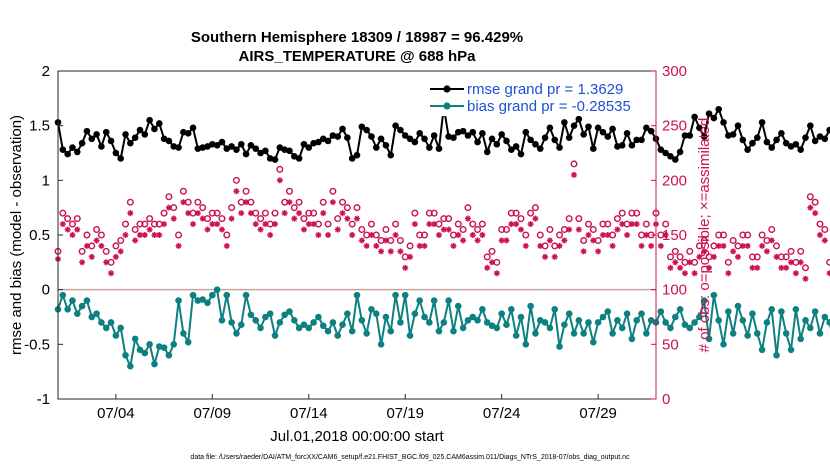  What do you see at coordinates (46, 71) in the screenshot?
I see `y-left-tick-label: 2` at bounding box center [46, 71].